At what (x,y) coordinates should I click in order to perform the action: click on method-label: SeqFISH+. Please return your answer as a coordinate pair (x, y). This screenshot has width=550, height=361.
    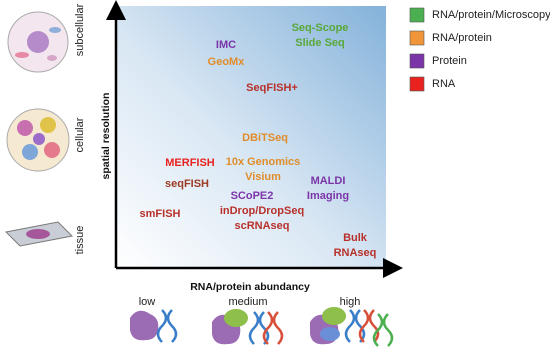
    Looking at the image, I should click on (272, 88).